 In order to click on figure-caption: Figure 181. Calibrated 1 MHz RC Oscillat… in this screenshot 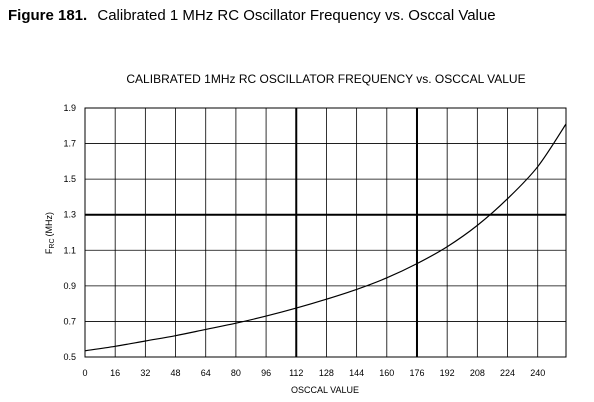, I will do `click(252, 15)`.